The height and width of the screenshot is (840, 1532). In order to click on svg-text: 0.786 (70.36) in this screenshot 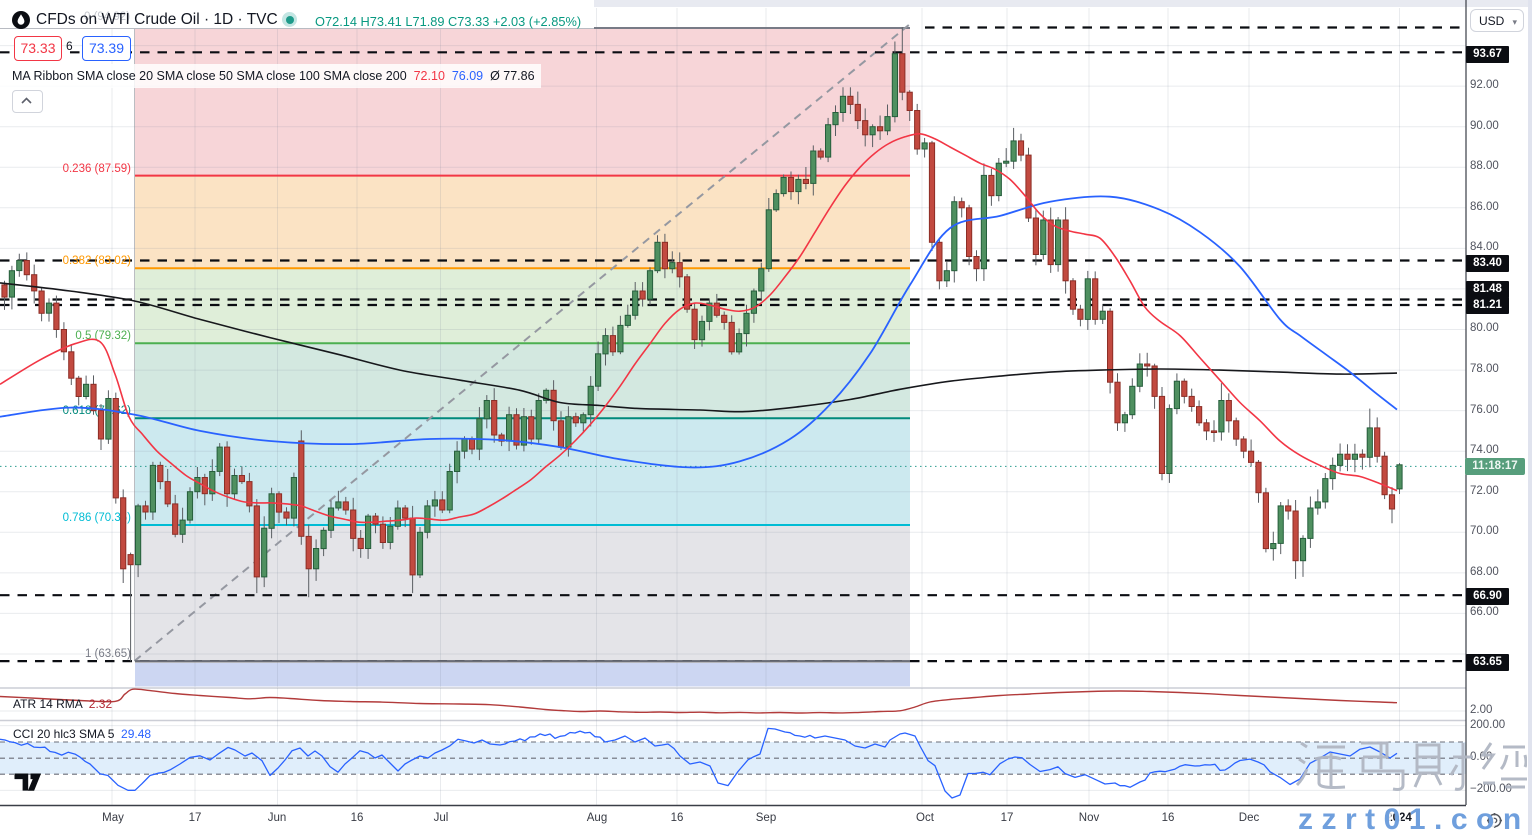, I will do `click(97, 518)`.